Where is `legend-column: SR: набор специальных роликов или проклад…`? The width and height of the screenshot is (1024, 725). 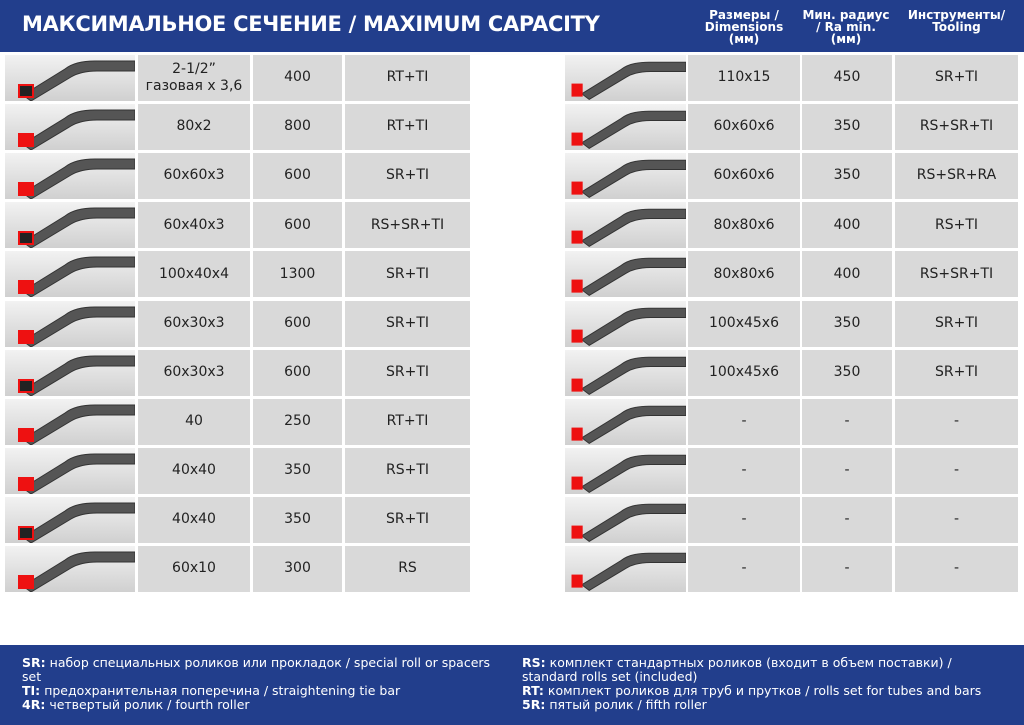 legend-column: SR: набор специальных роликов или проклад… is located at coordinates (262, 684).